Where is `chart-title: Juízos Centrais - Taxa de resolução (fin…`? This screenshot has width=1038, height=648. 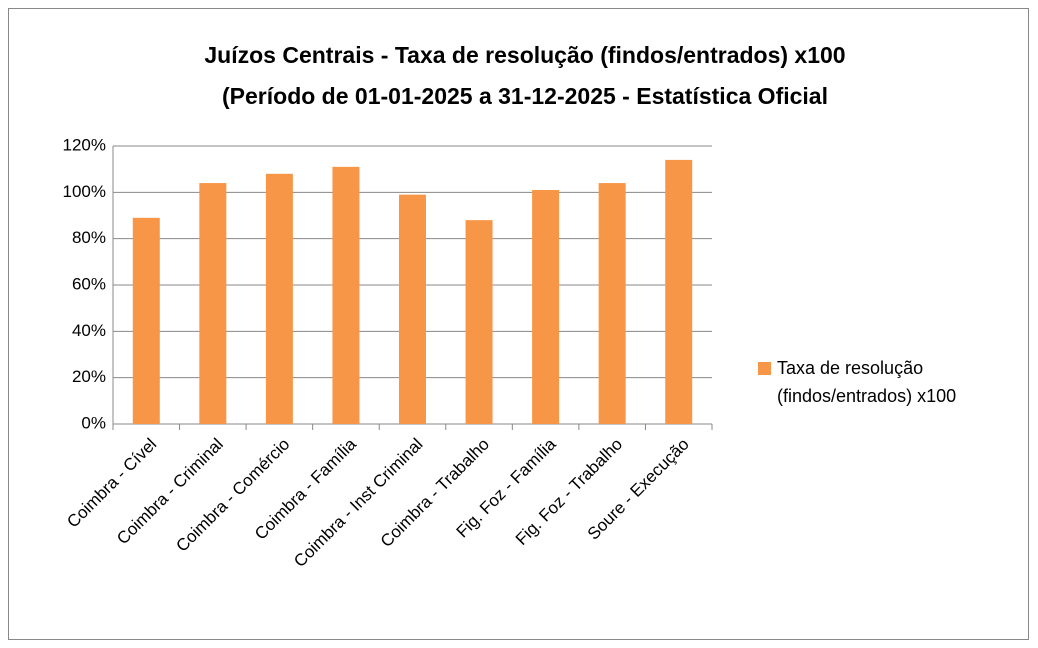
chart-title: Juízos Centrais - Taxa de resolução (fin… is located at coordinates (524, 55).